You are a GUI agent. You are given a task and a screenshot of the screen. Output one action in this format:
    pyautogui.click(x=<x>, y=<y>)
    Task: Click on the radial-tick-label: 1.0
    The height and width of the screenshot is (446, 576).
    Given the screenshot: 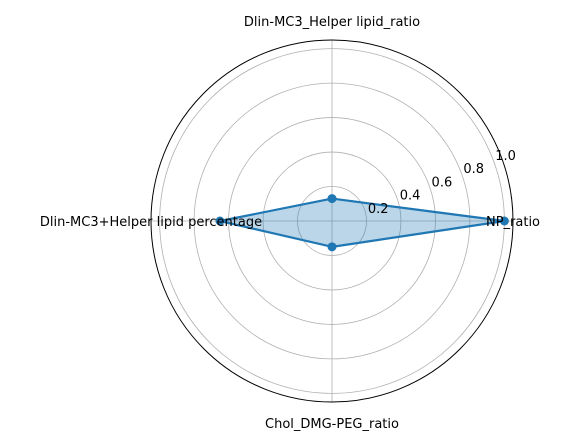 What is the action you would take?
    pyautogui.click(x=505, y=156)
    